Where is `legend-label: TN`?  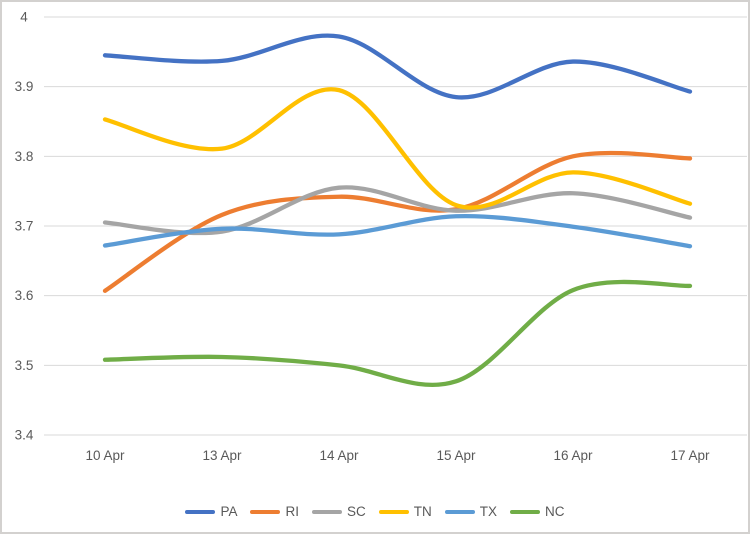 legend-label: TN is located at coordinates (422, 512).